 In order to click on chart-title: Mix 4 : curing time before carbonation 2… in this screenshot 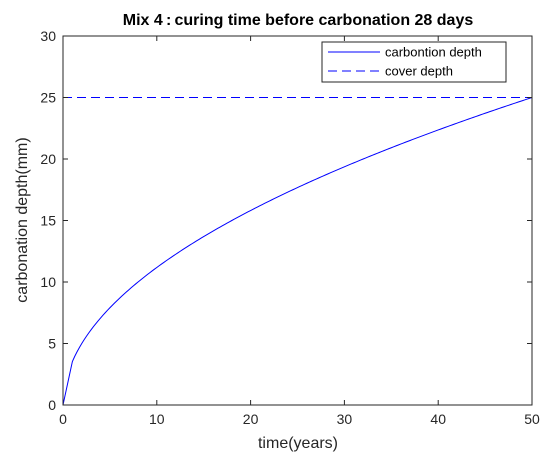, I will do `click(298, 20)`.